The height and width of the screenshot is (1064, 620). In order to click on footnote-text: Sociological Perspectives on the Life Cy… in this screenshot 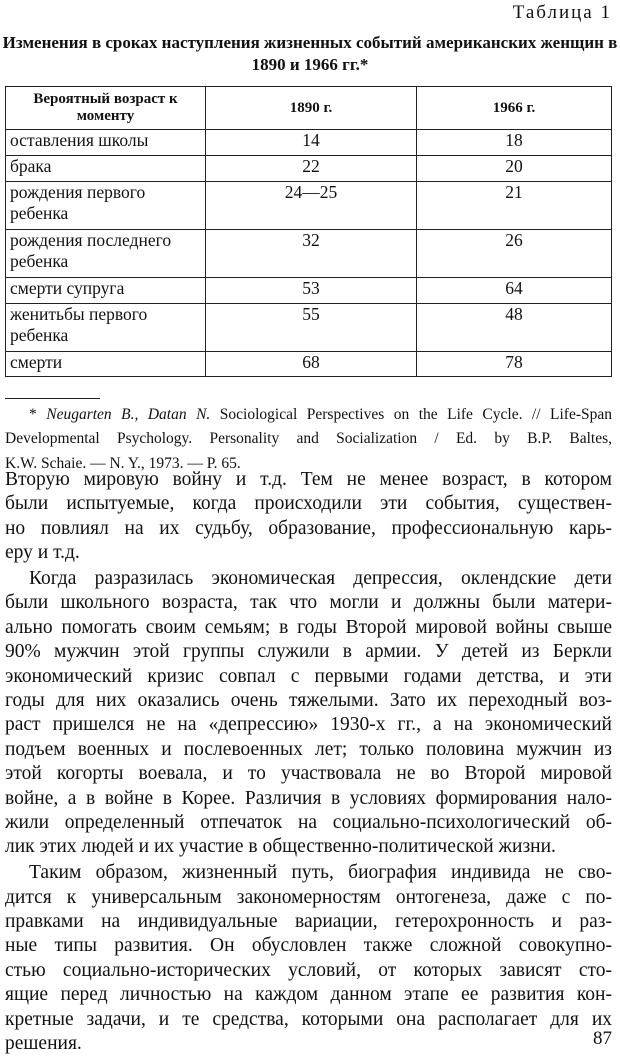, I will do `click(416, 414)`.